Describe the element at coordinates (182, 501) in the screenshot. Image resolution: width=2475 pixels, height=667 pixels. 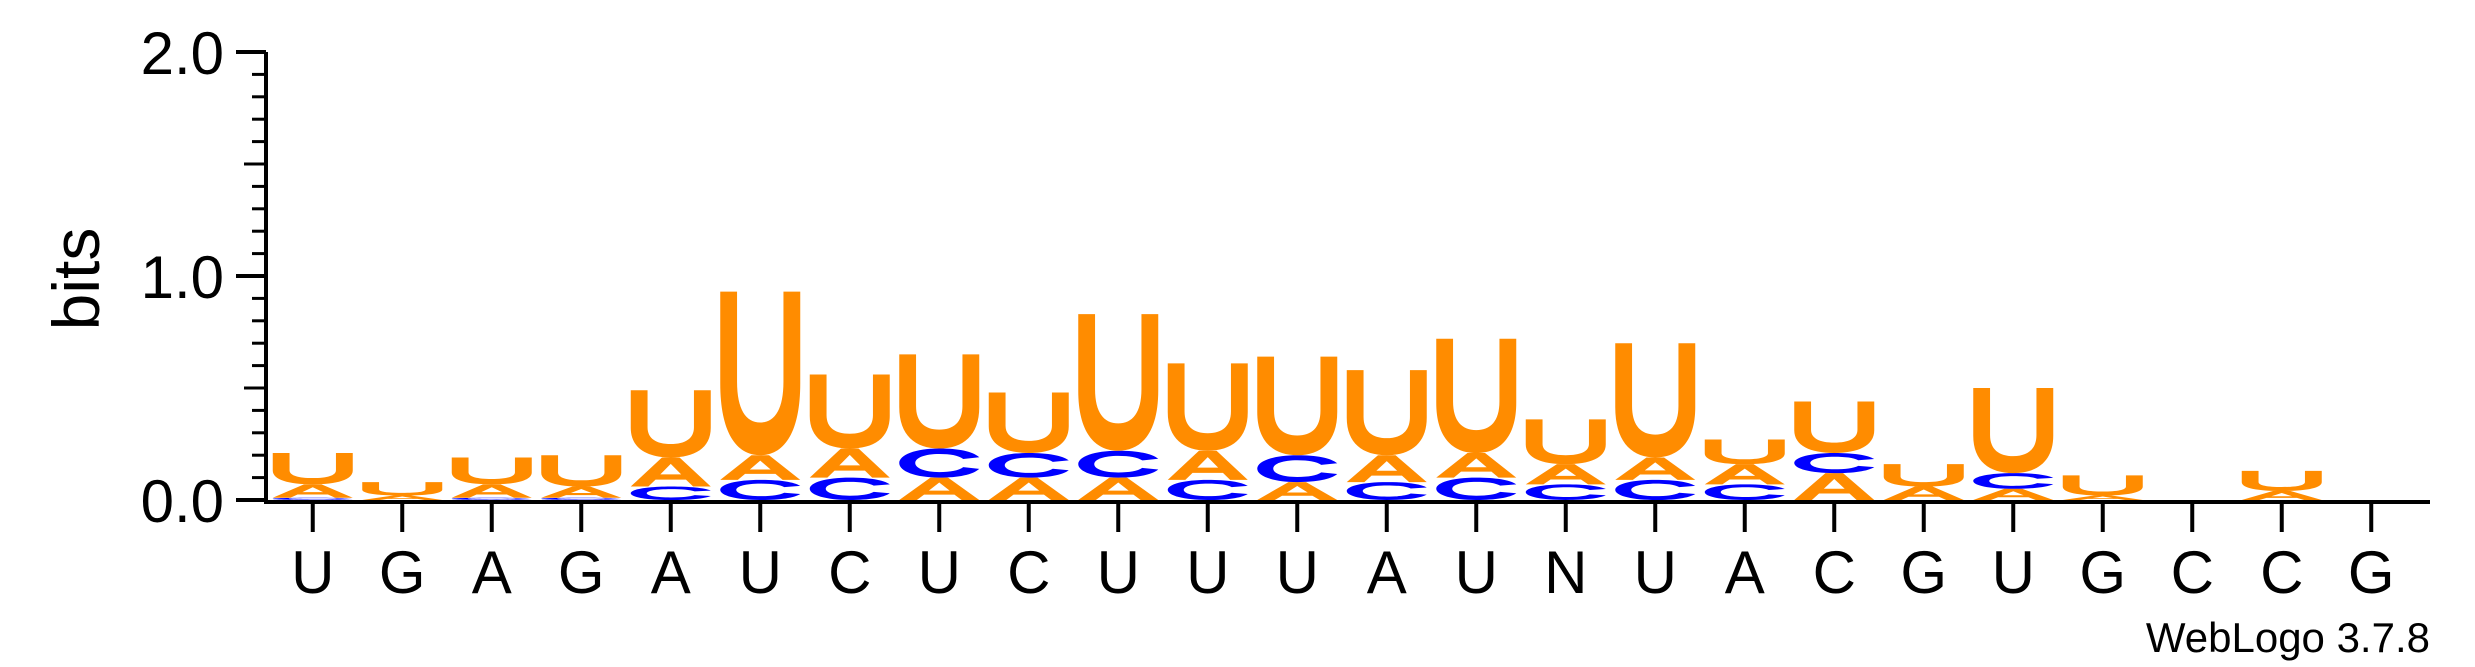
I see `y-tick-label: 0.0` at that location.